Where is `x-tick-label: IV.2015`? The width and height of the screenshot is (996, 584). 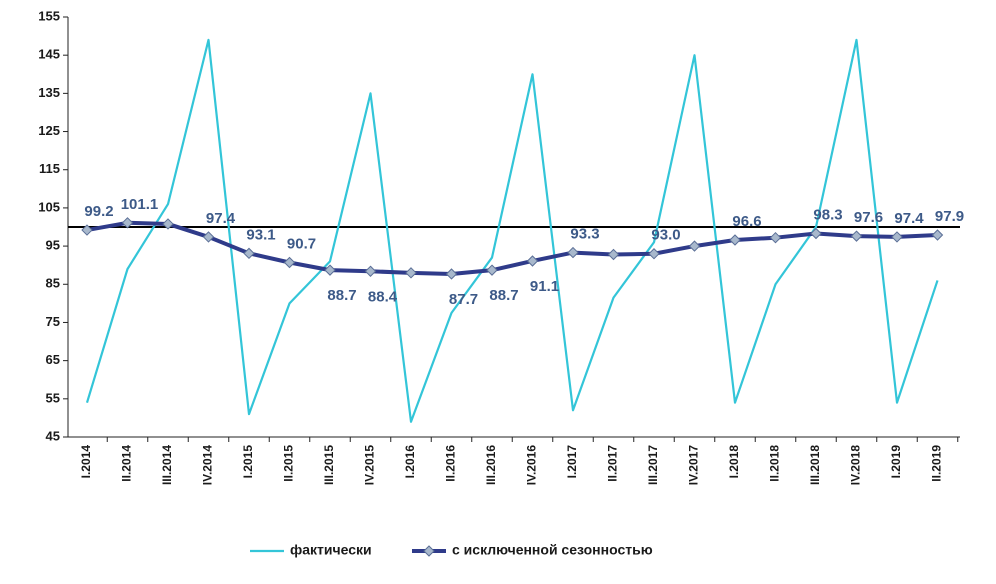
x-tick-label: IV.2015 is located at coordinates (370, 465).